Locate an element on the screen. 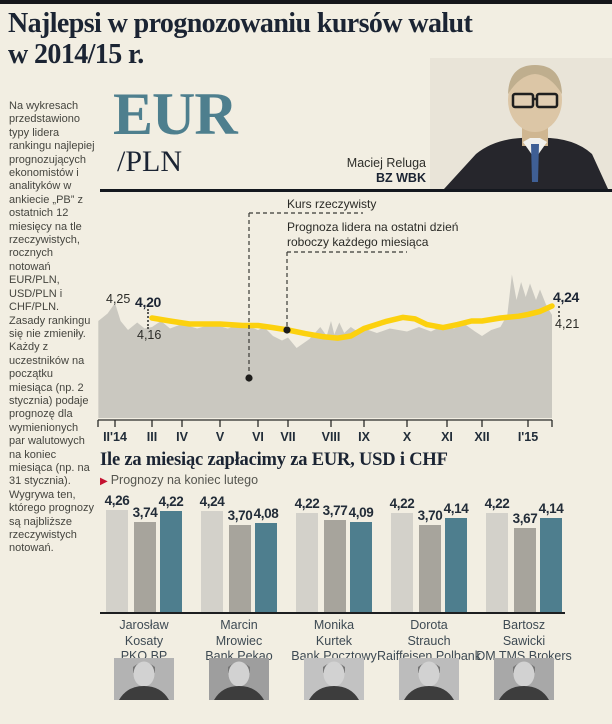 The image size is (612, 724). label-actual-at-start: 4,16 is located at coordinates (149, 335).